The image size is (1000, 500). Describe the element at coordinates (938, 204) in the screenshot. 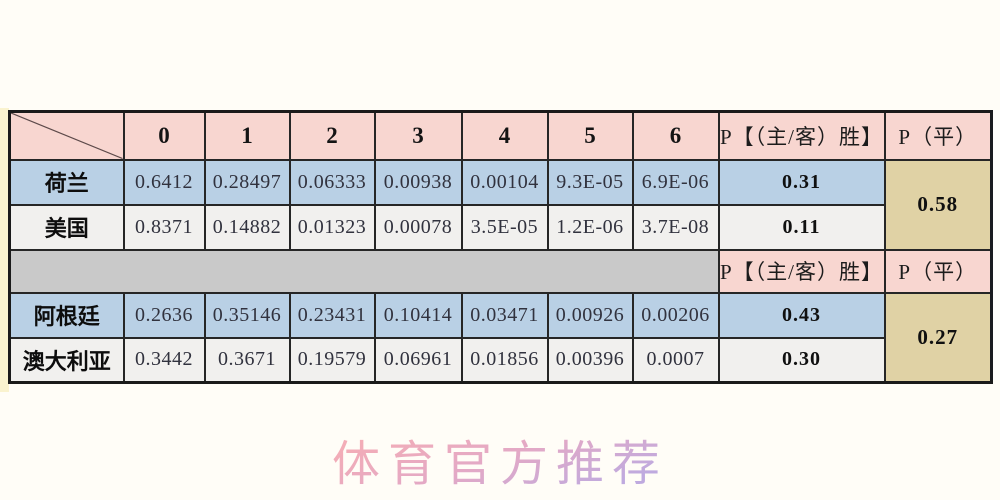

I see `p-draw-value: 0.58` at that location.